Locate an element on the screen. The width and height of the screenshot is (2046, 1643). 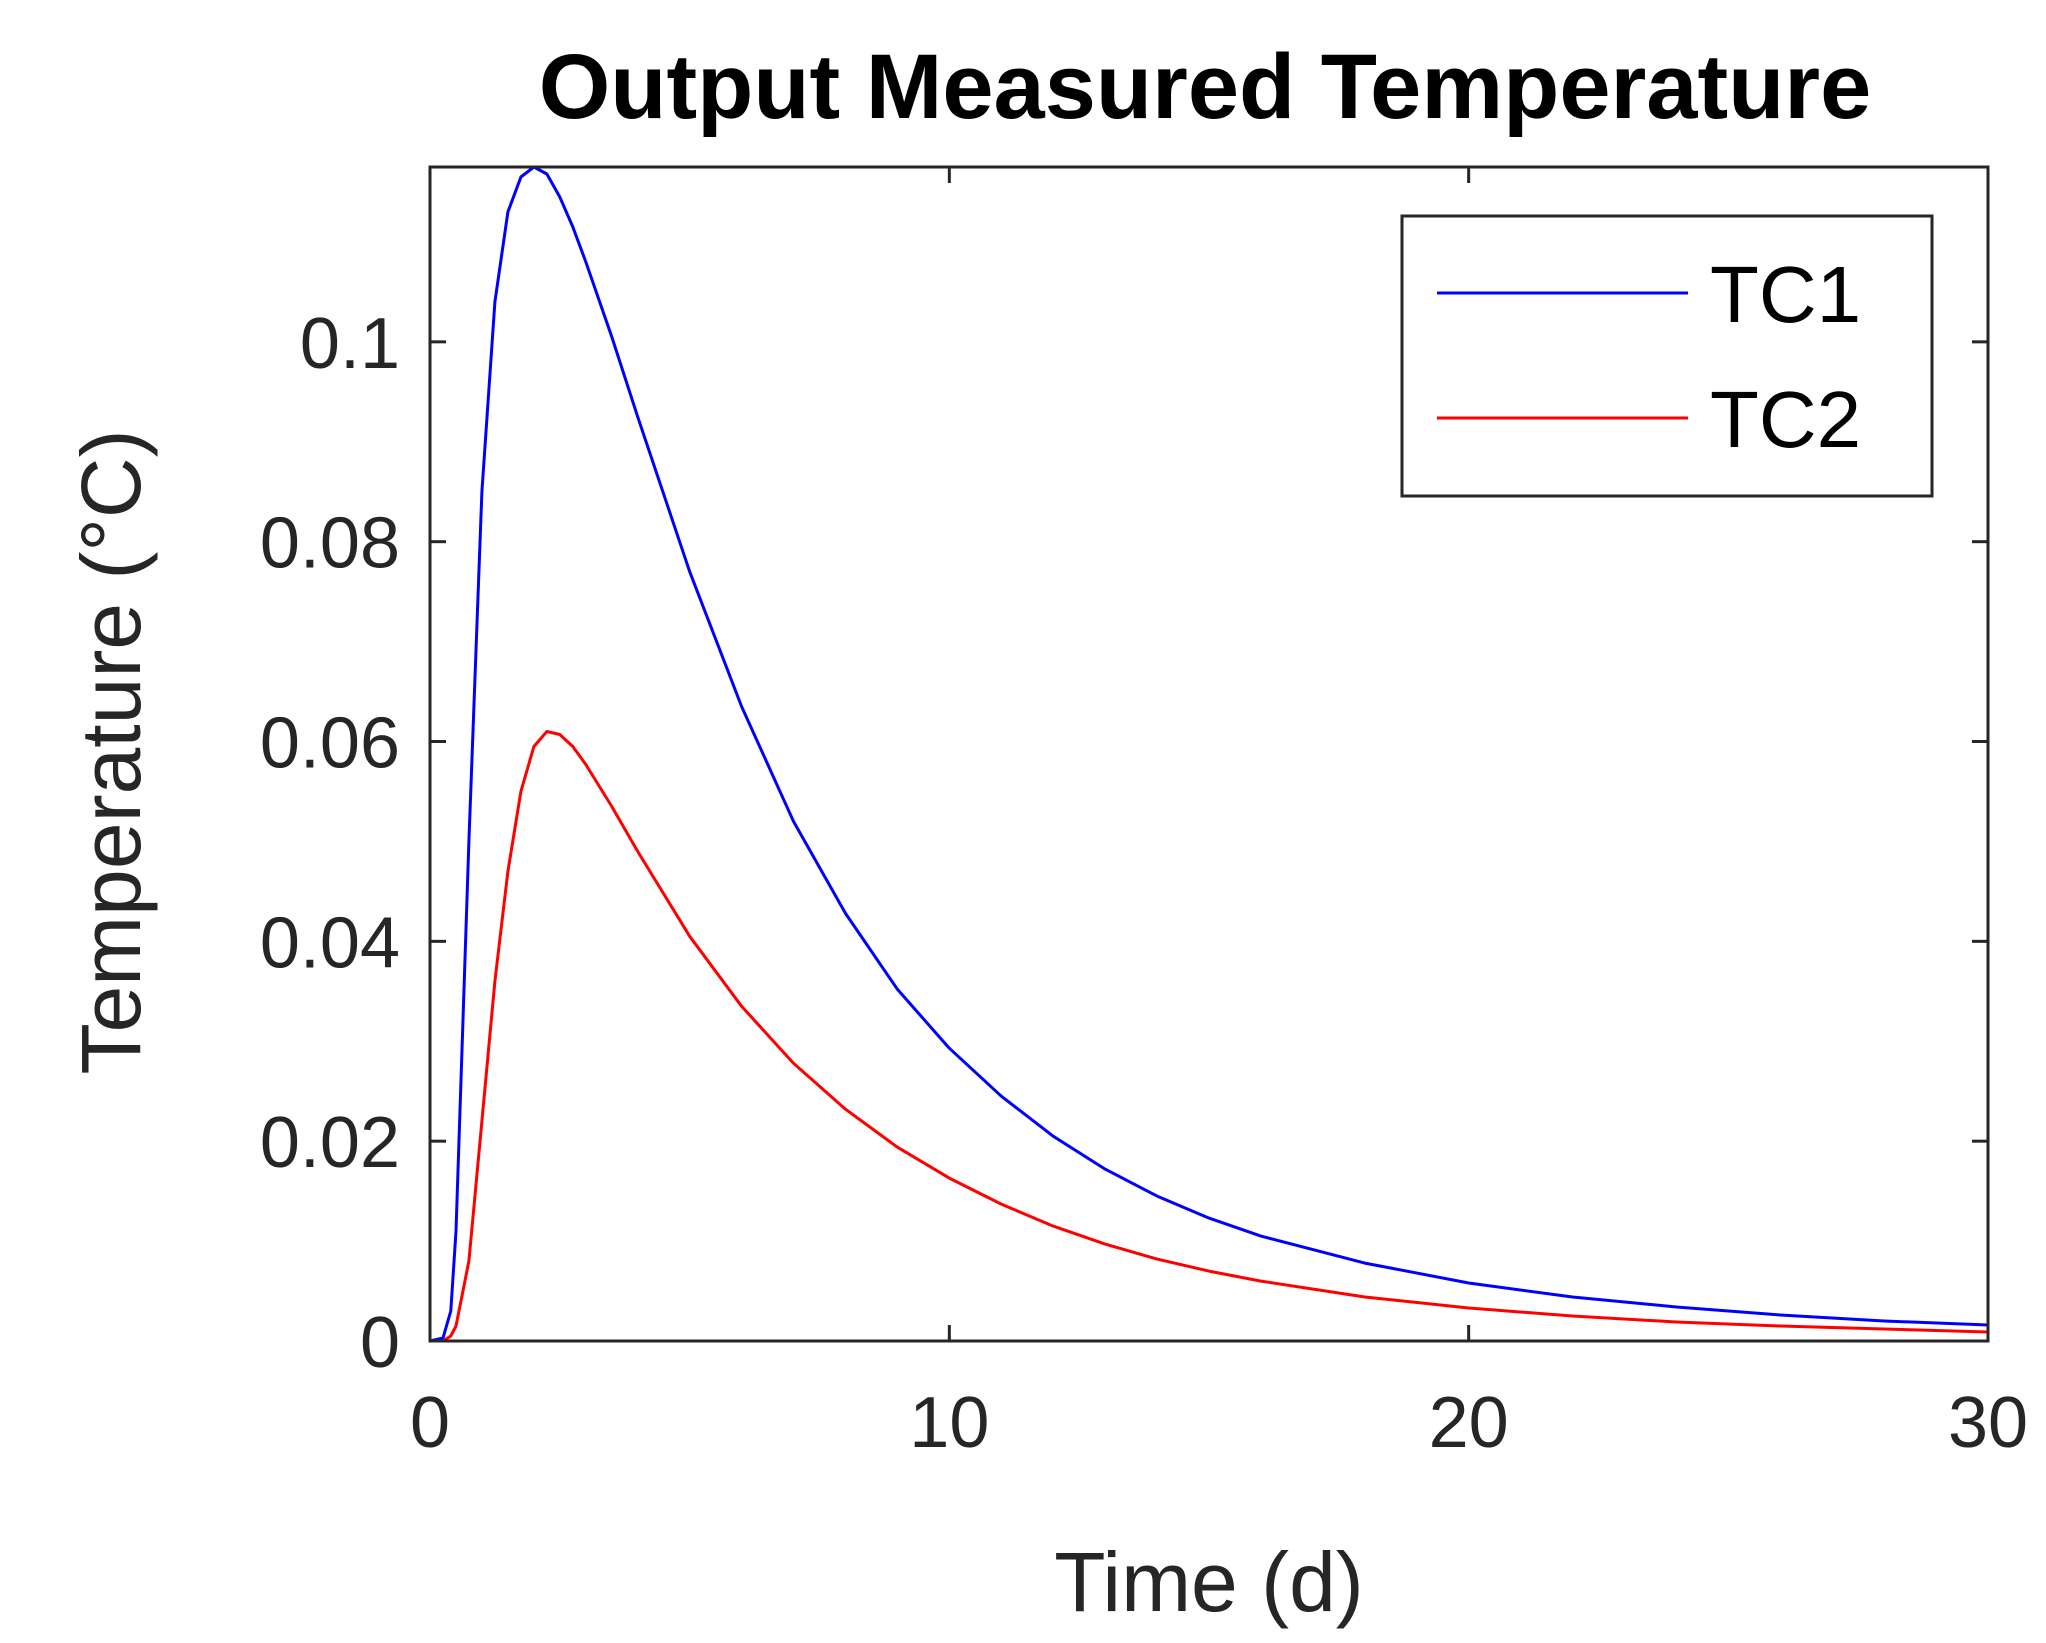
y-tick-labels: 0 0.02 0.04 0.06 0.08 0.1 is located at coordinates (330, 843).